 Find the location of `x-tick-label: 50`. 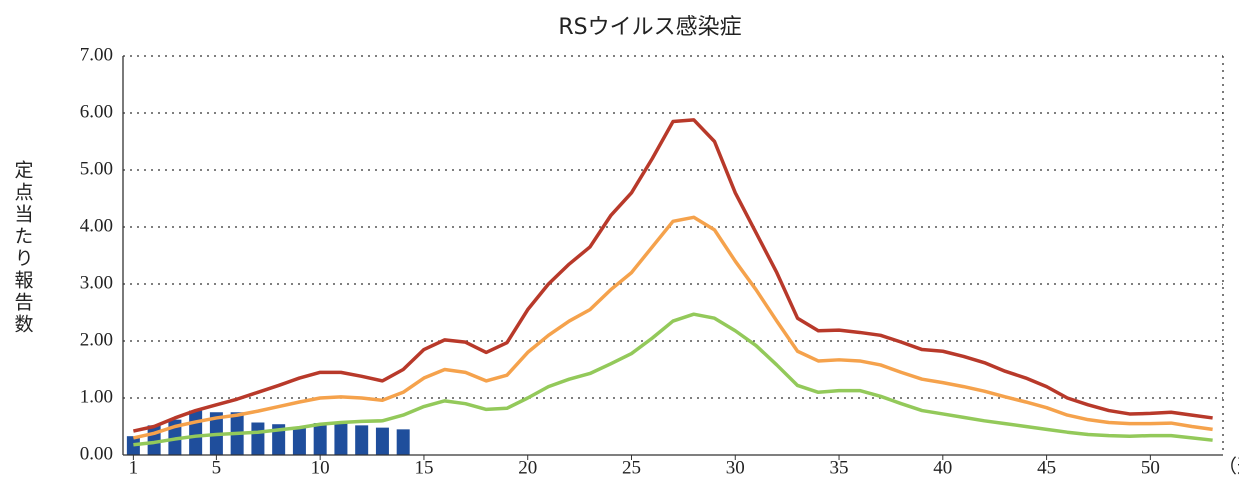

x-tick-label: 50 is located at coordinates (1150, 467).